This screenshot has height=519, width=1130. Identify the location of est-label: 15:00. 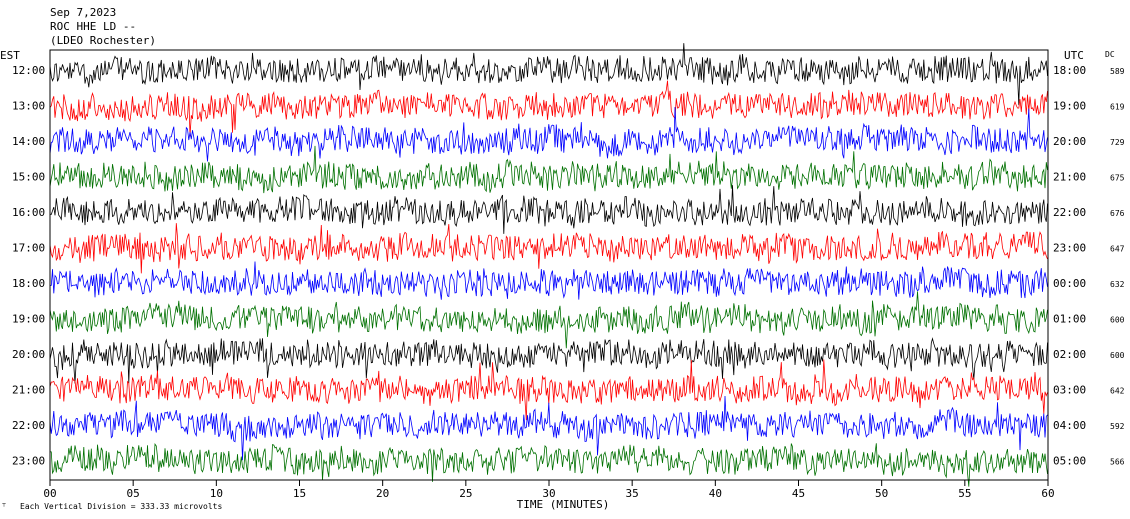
(28, 177).